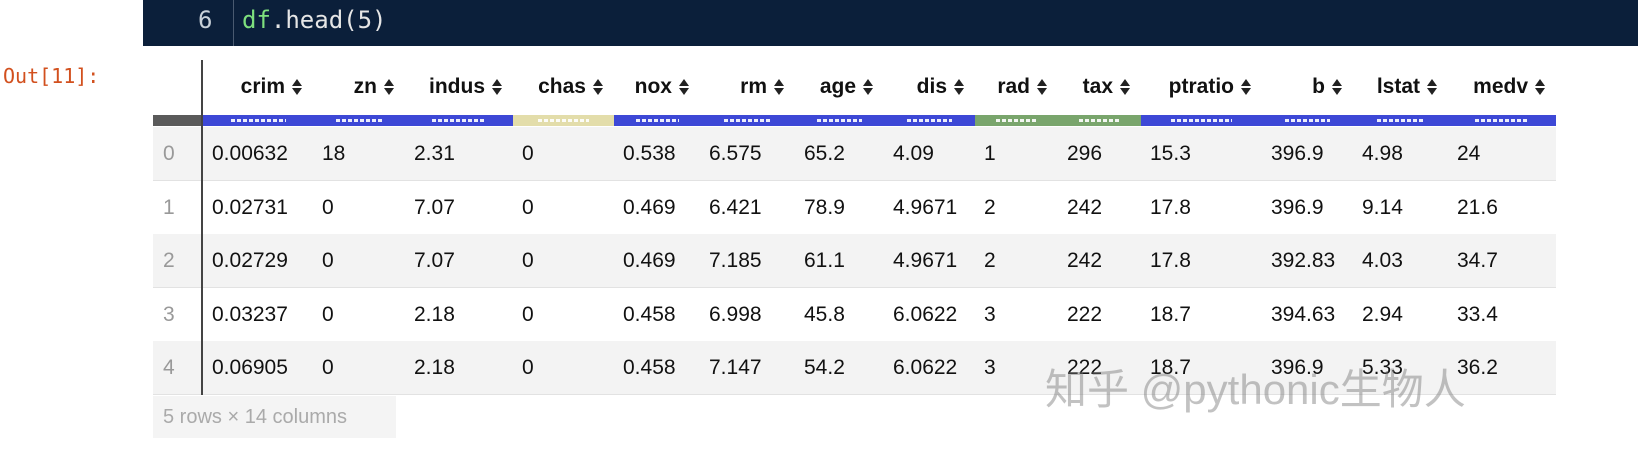  Describe the element at coordinates (824, 368) in the screenshot. I see `table-cell: 54.2` at that location.